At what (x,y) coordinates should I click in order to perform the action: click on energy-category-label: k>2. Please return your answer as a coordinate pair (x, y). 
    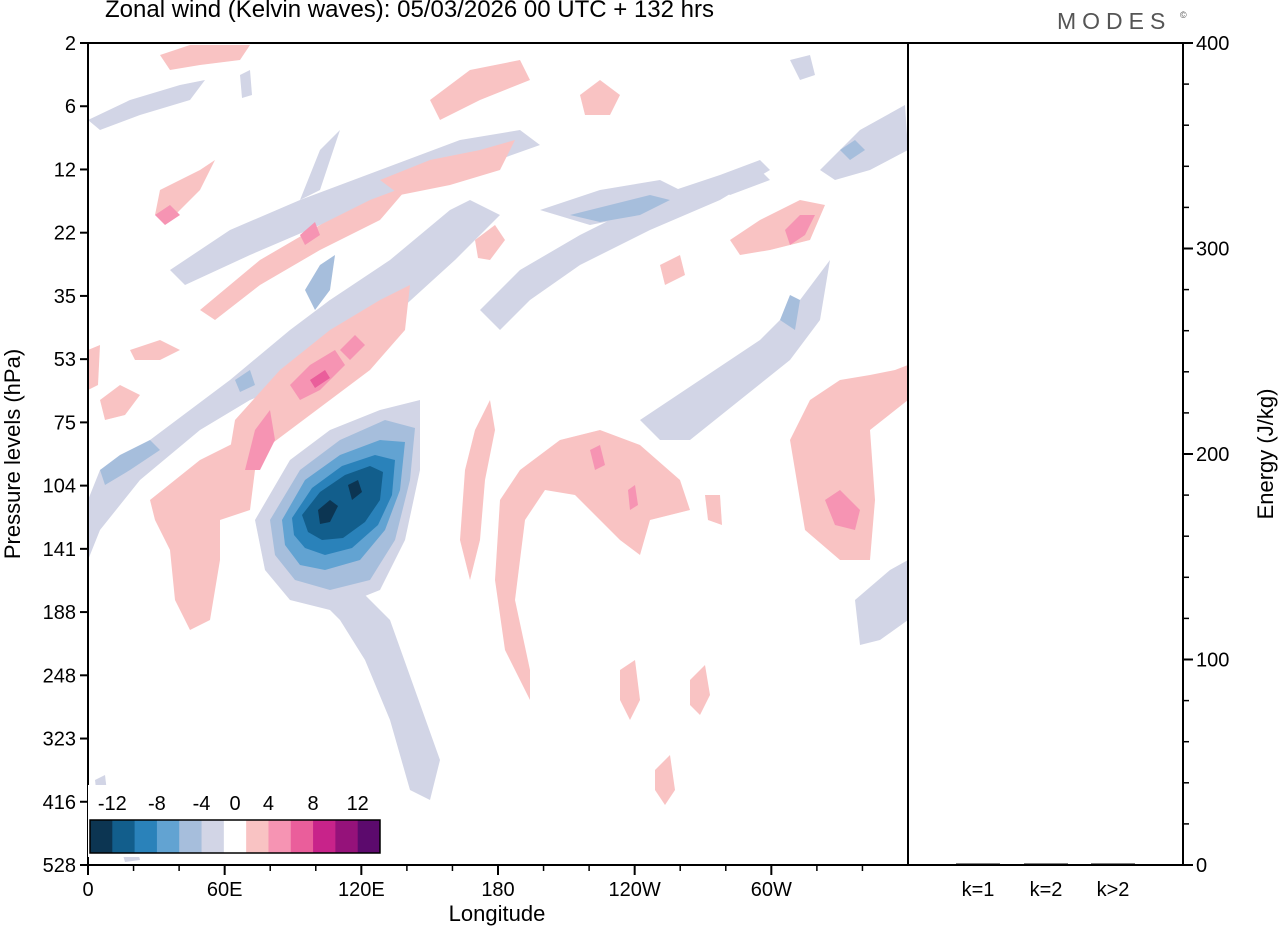
    Looking at the image, I should click on (1113, 890).